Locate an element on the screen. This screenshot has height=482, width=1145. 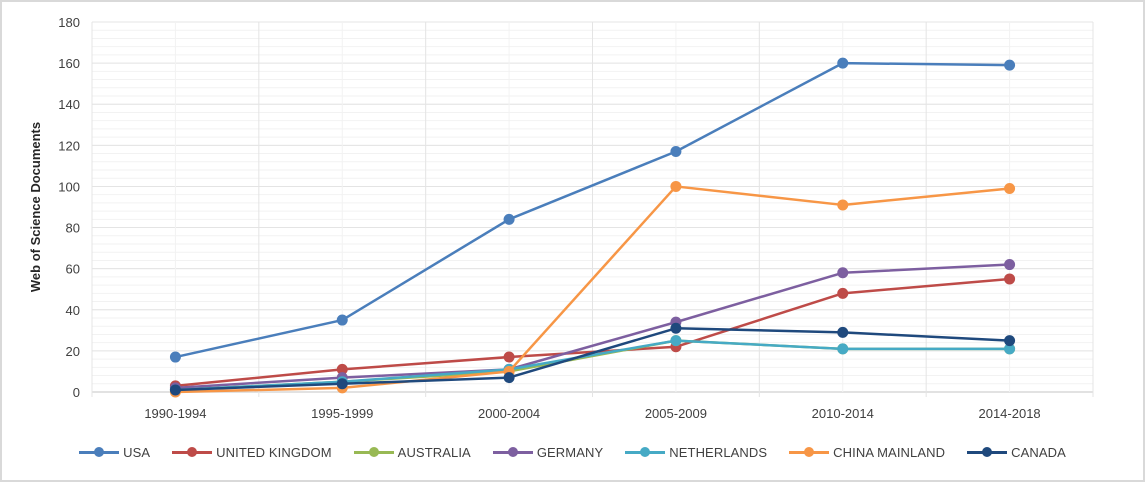
y-tick-label: 60 is located at coordinates (73, 269).